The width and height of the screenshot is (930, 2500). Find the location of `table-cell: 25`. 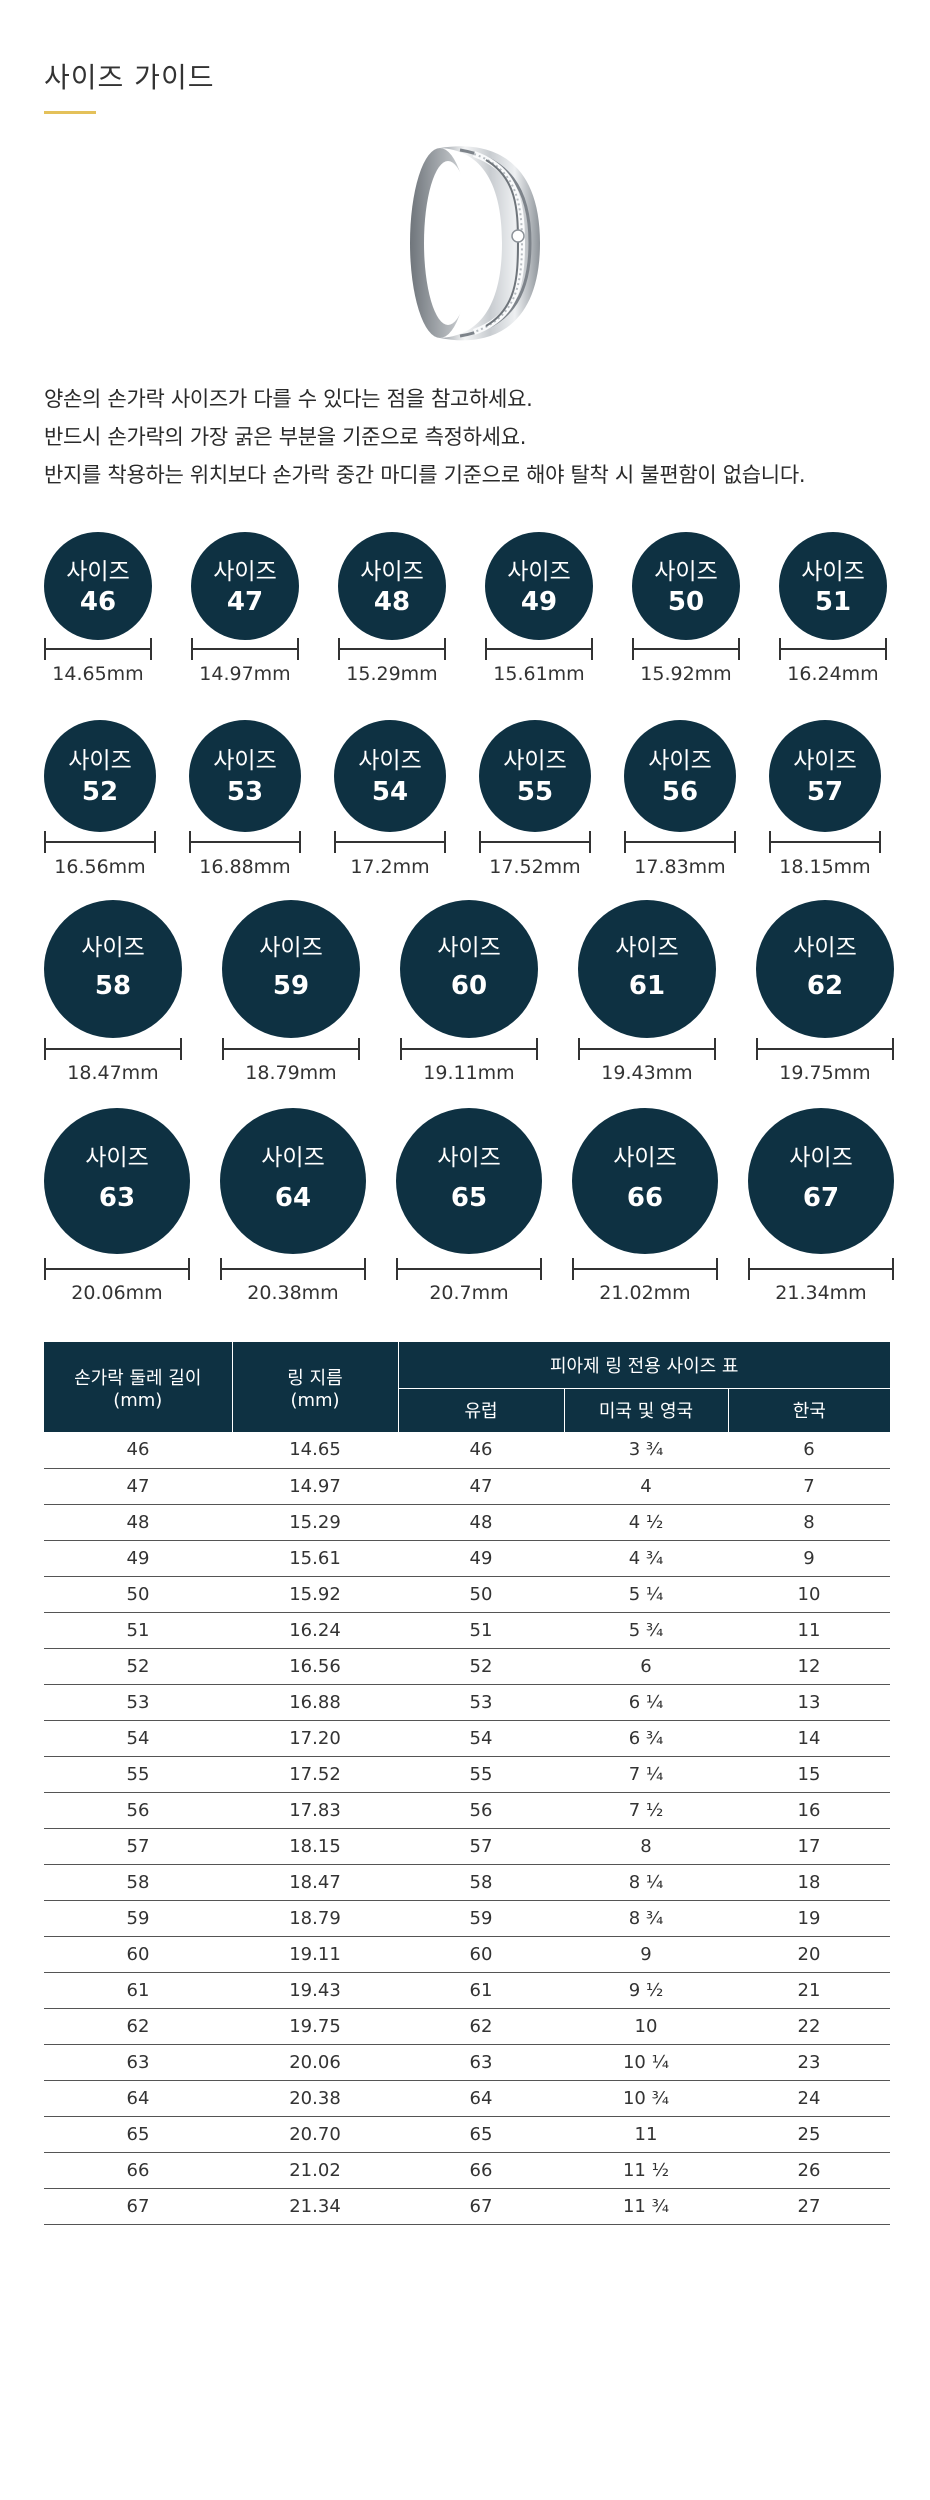

table-cell: 25 is located at coordinates (809, 2134).